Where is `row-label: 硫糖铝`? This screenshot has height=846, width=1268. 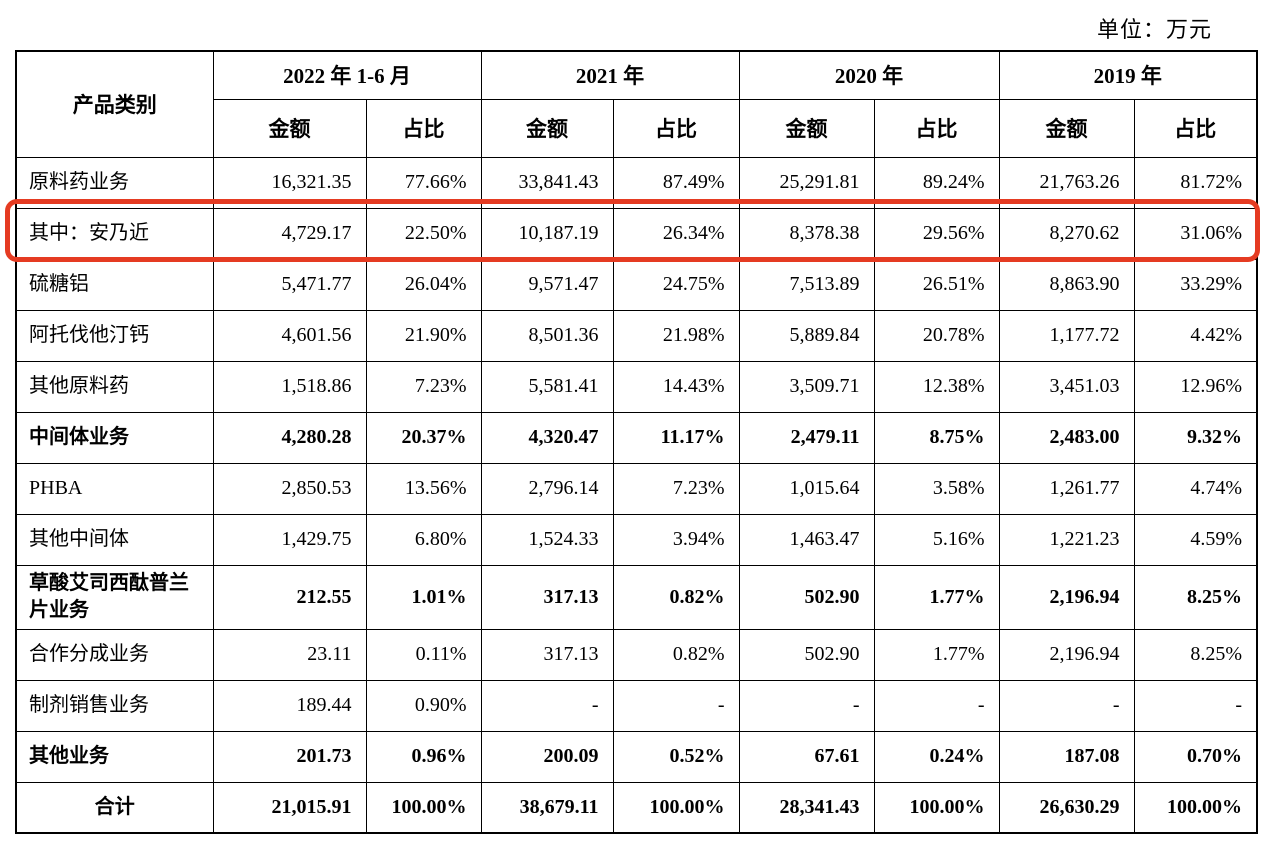
row-label: 硫糖铝 is located at coordinates (114, 284).